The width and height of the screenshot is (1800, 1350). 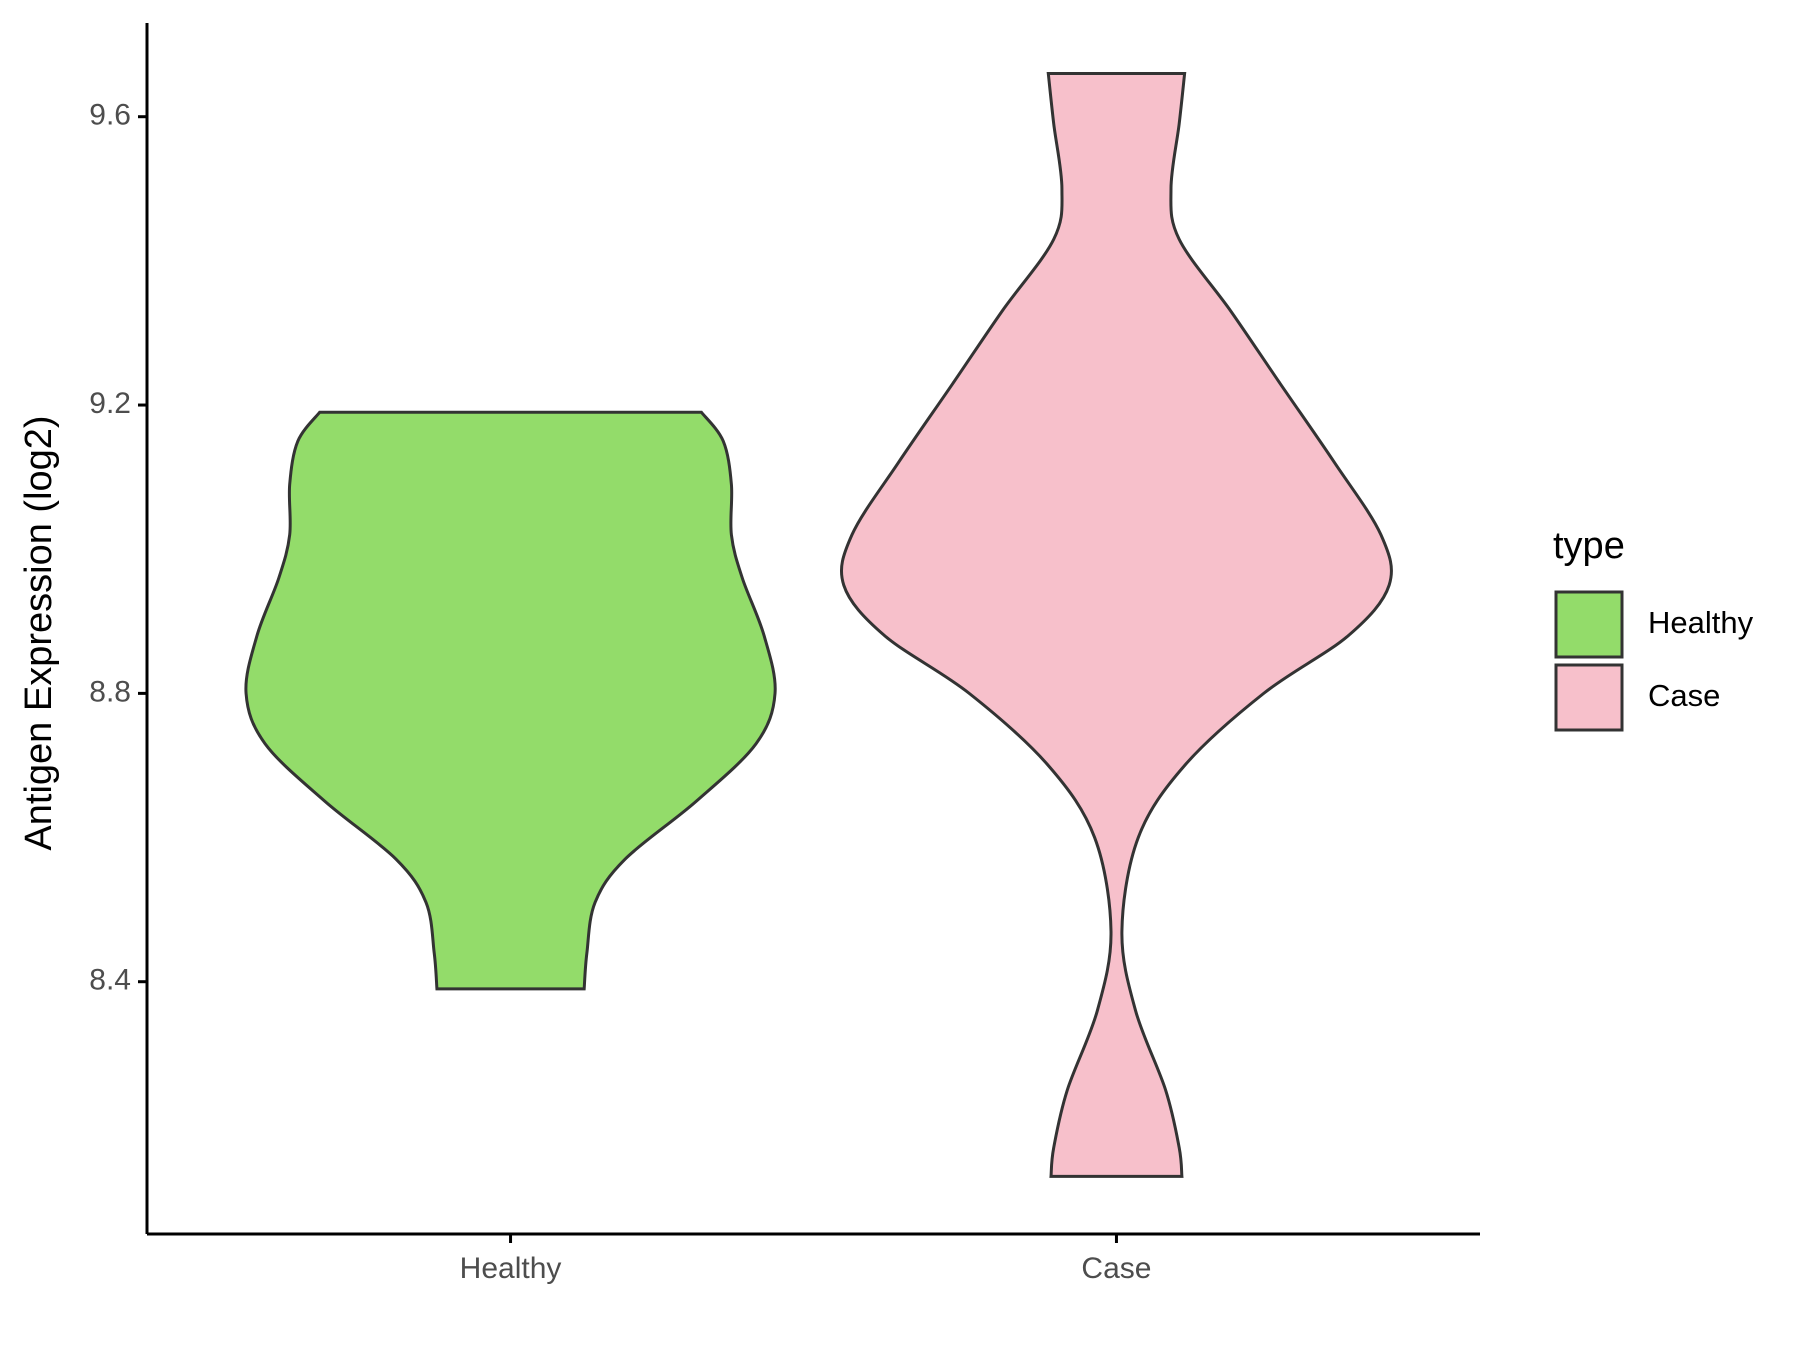 I want to click on legend-label: Healthy, so click(x=1701, y=622).